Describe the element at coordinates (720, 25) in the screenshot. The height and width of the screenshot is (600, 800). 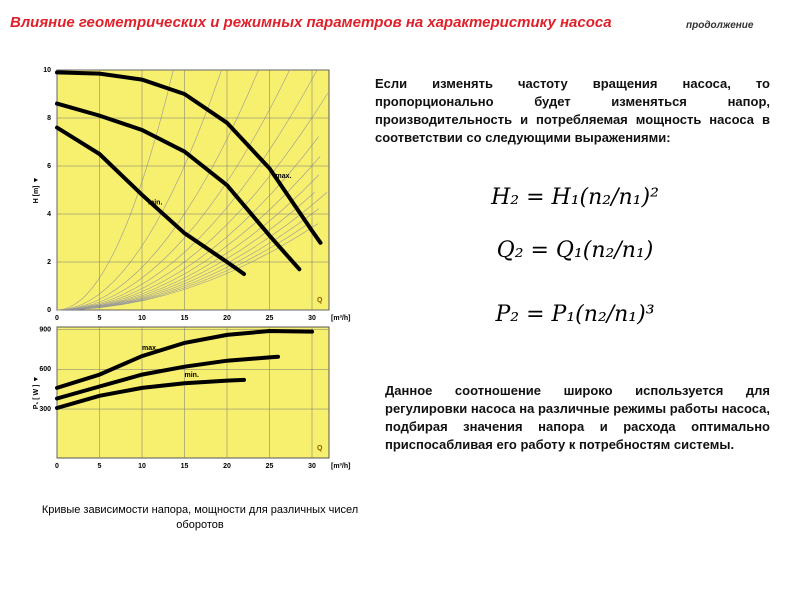
I see `note: продолжение` at that location.